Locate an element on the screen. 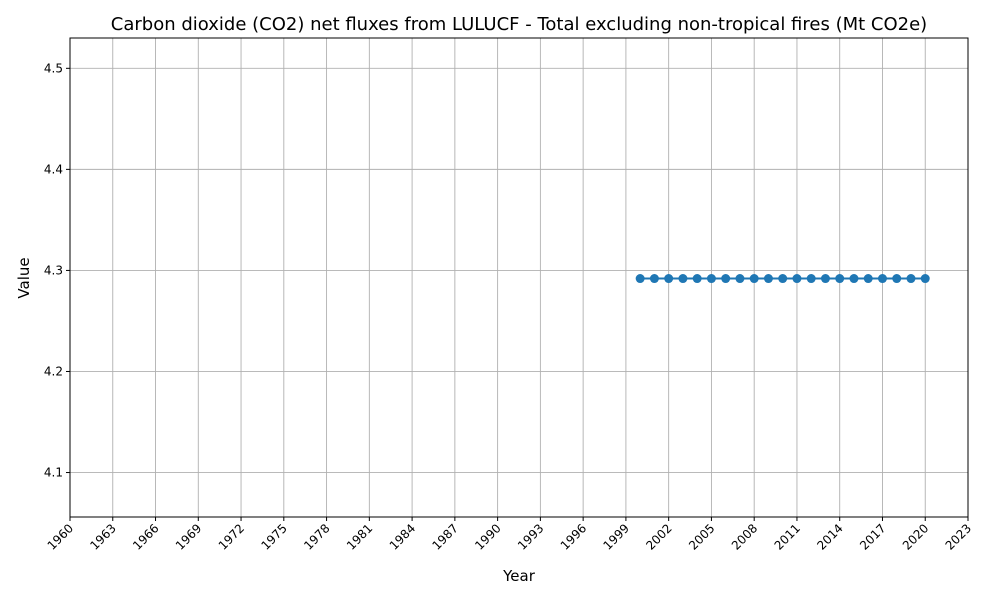  series-layer is located at coordinates (782, 279).